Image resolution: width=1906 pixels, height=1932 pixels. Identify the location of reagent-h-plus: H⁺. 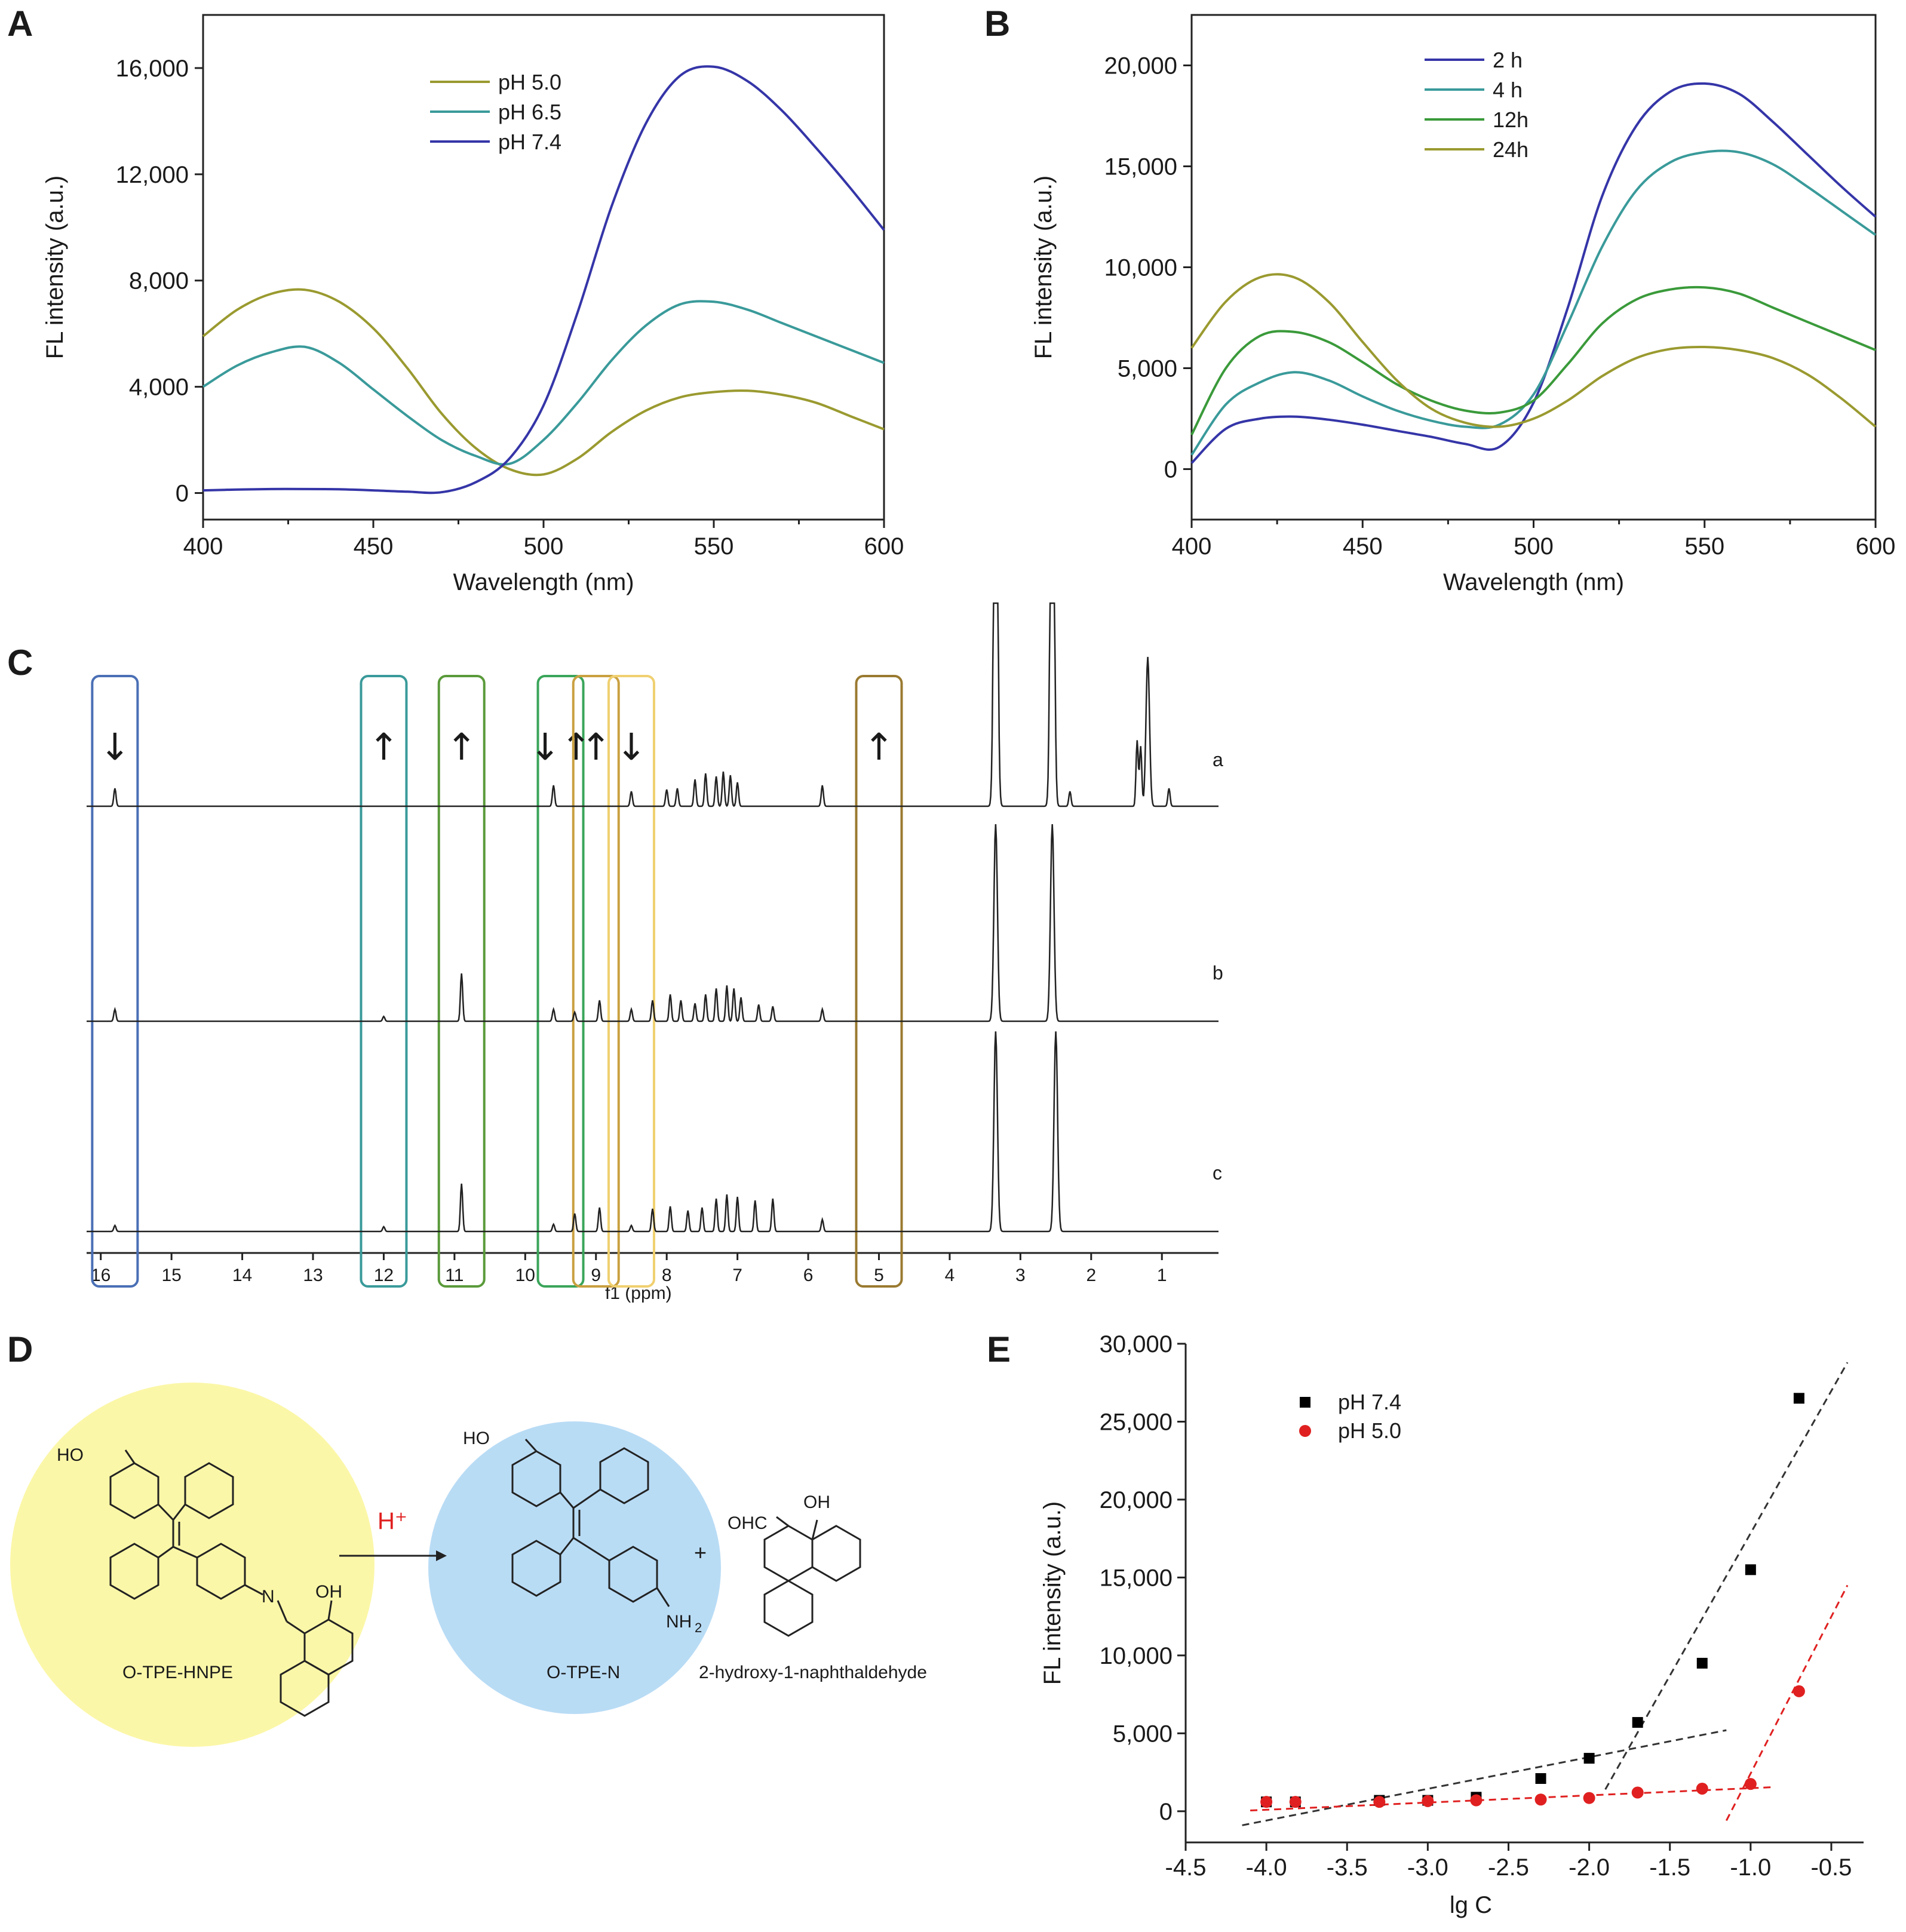
(392, 1521).